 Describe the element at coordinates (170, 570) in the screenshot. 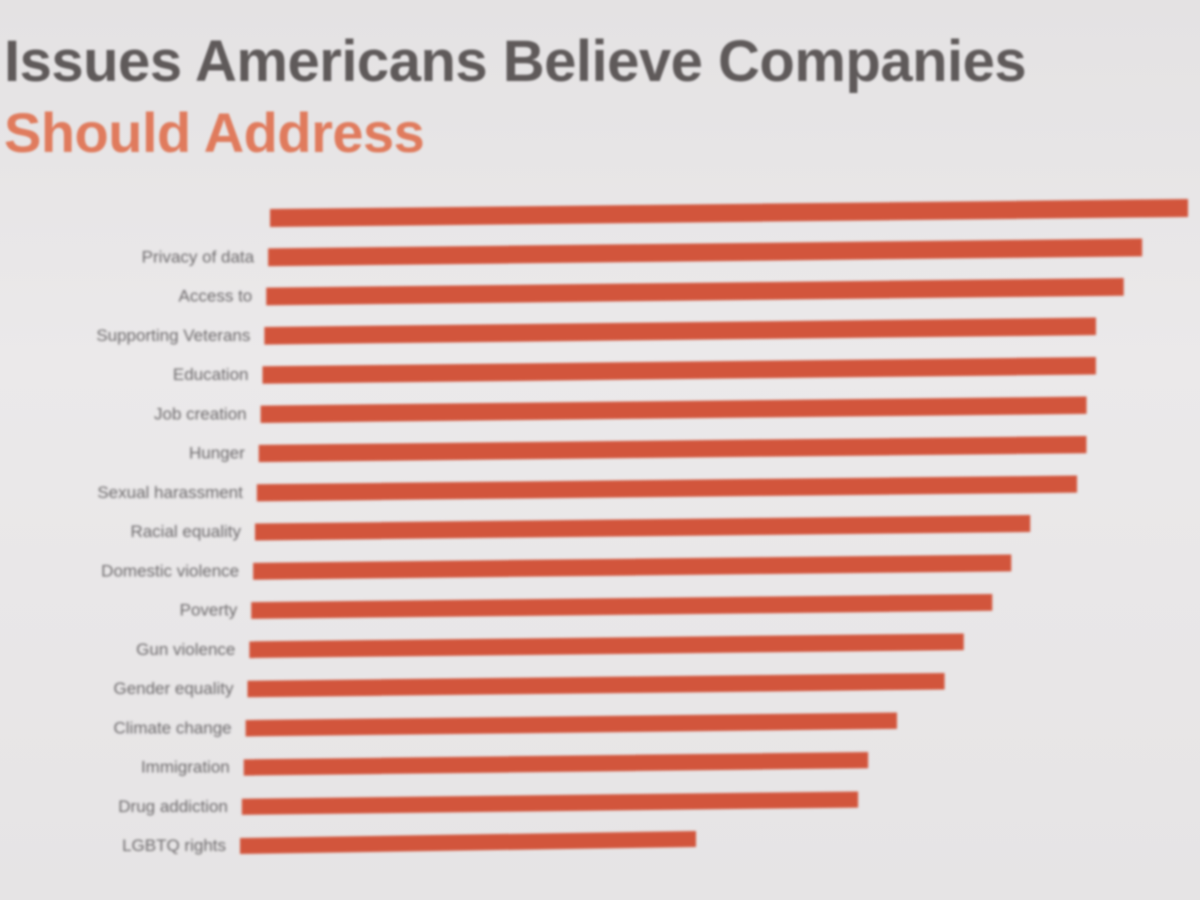

I see `category-label: Domestic violence` at that location.